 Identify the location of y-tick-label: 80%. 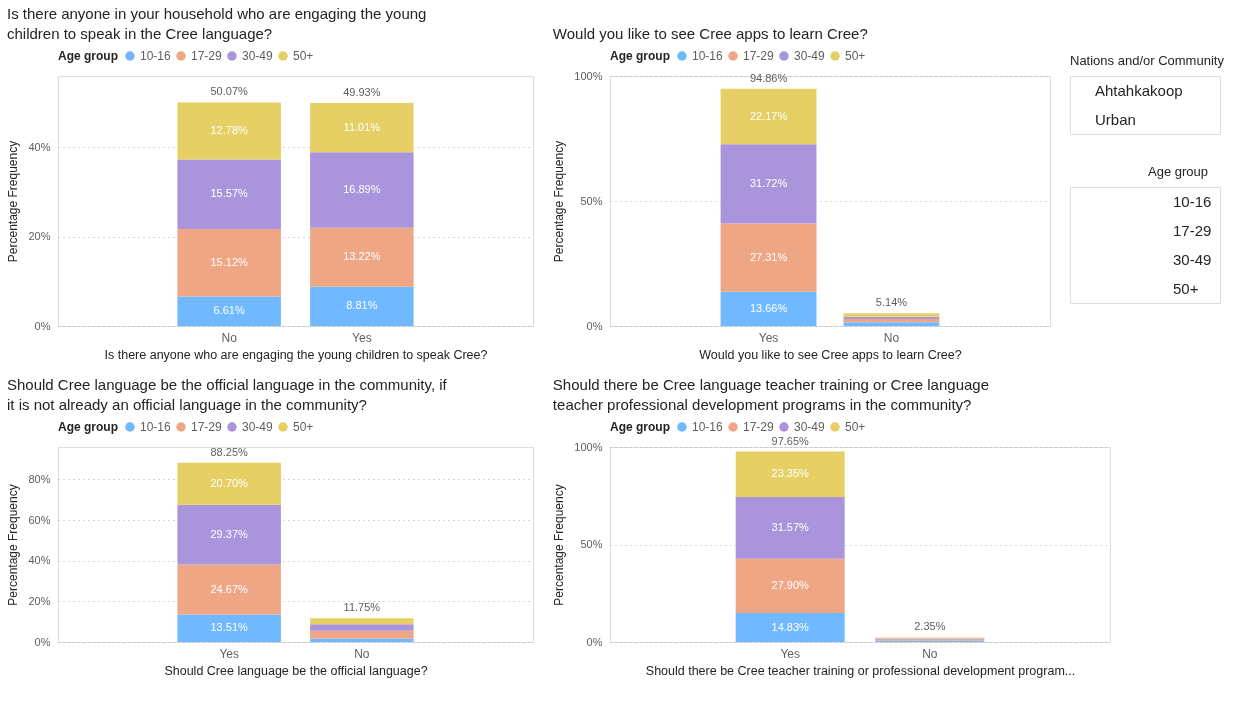
(39, 479).